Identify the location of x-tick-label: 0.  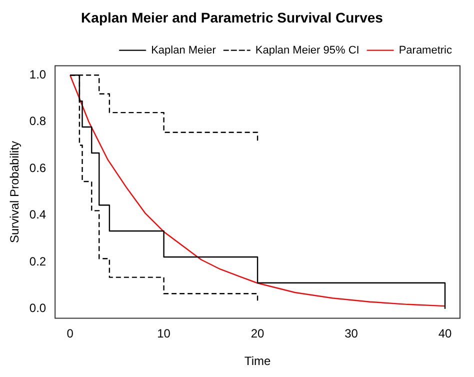
(70, 333).